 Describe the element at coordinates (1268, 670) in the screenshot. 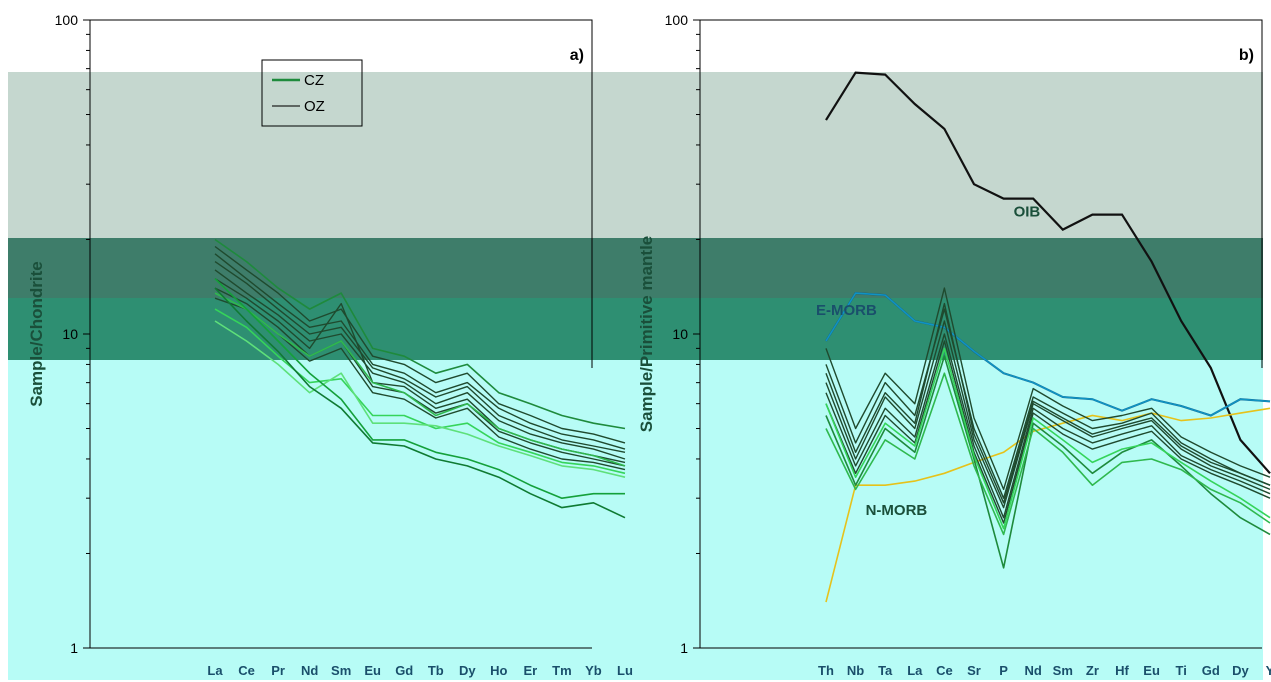

I see `x-tick-label: Y` at that location.